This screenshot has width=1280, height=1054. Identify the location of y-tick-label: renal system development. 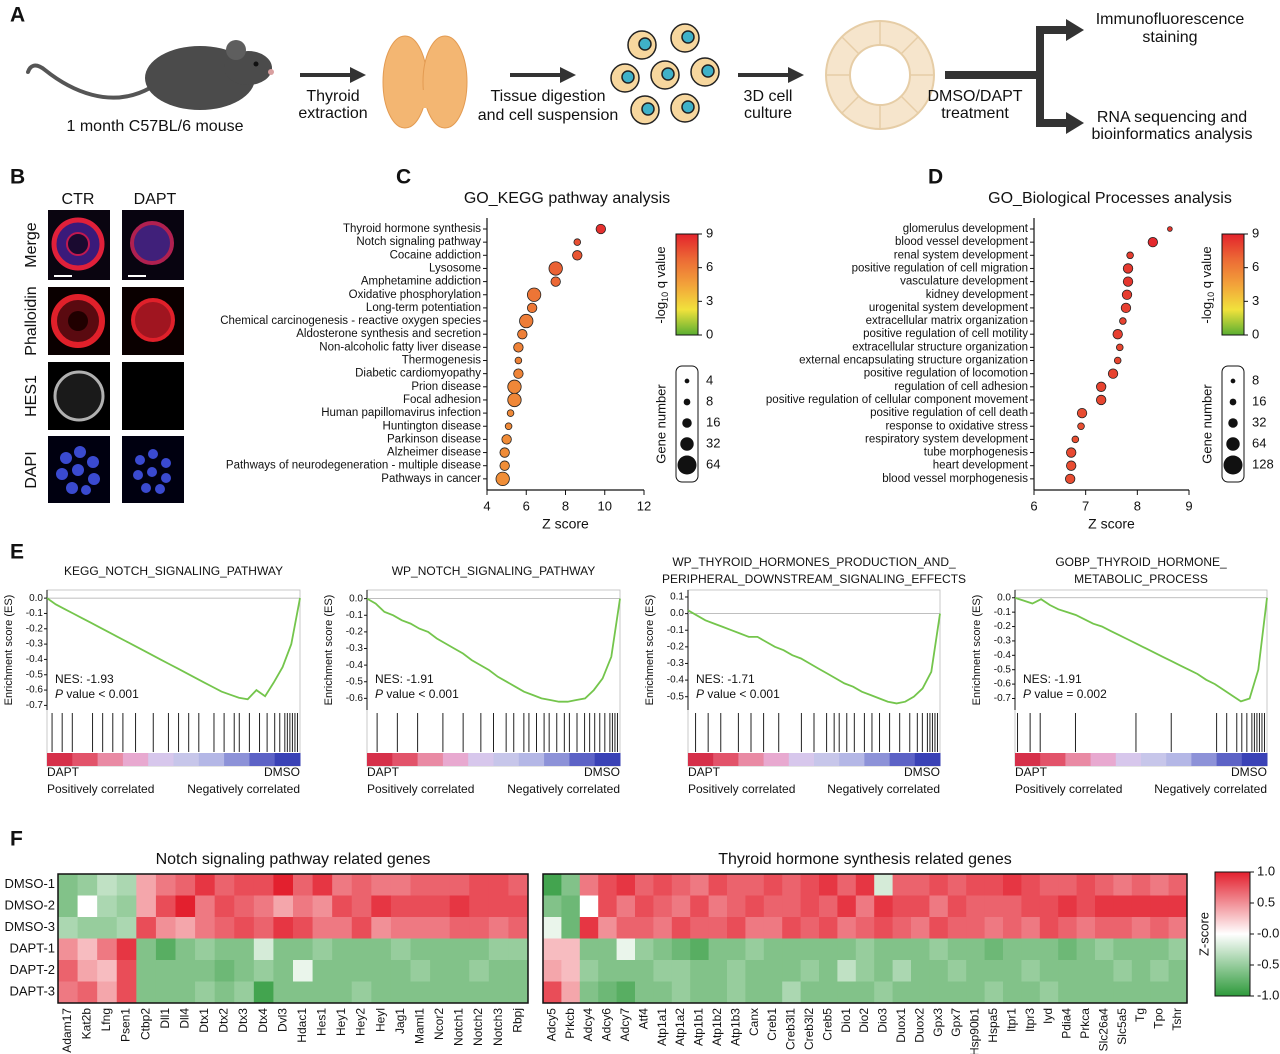
(961, 255).